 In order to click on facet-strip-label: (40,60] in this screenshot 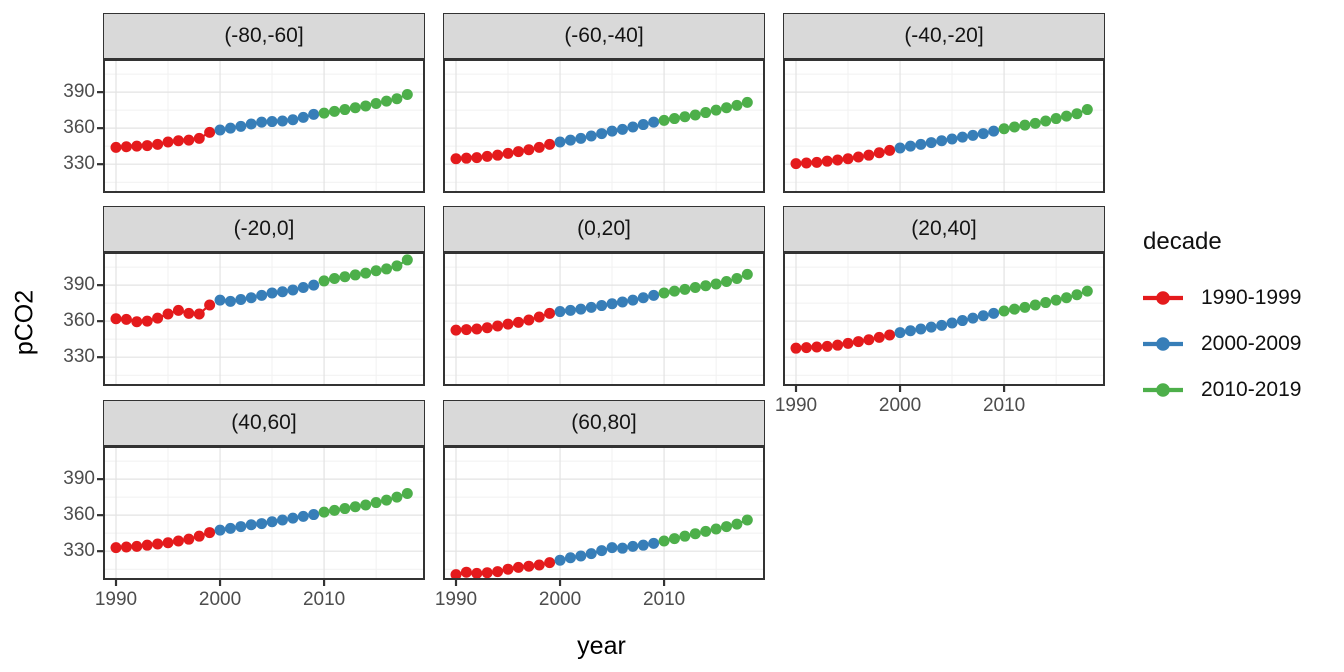, I will do `click(264, 422)`.